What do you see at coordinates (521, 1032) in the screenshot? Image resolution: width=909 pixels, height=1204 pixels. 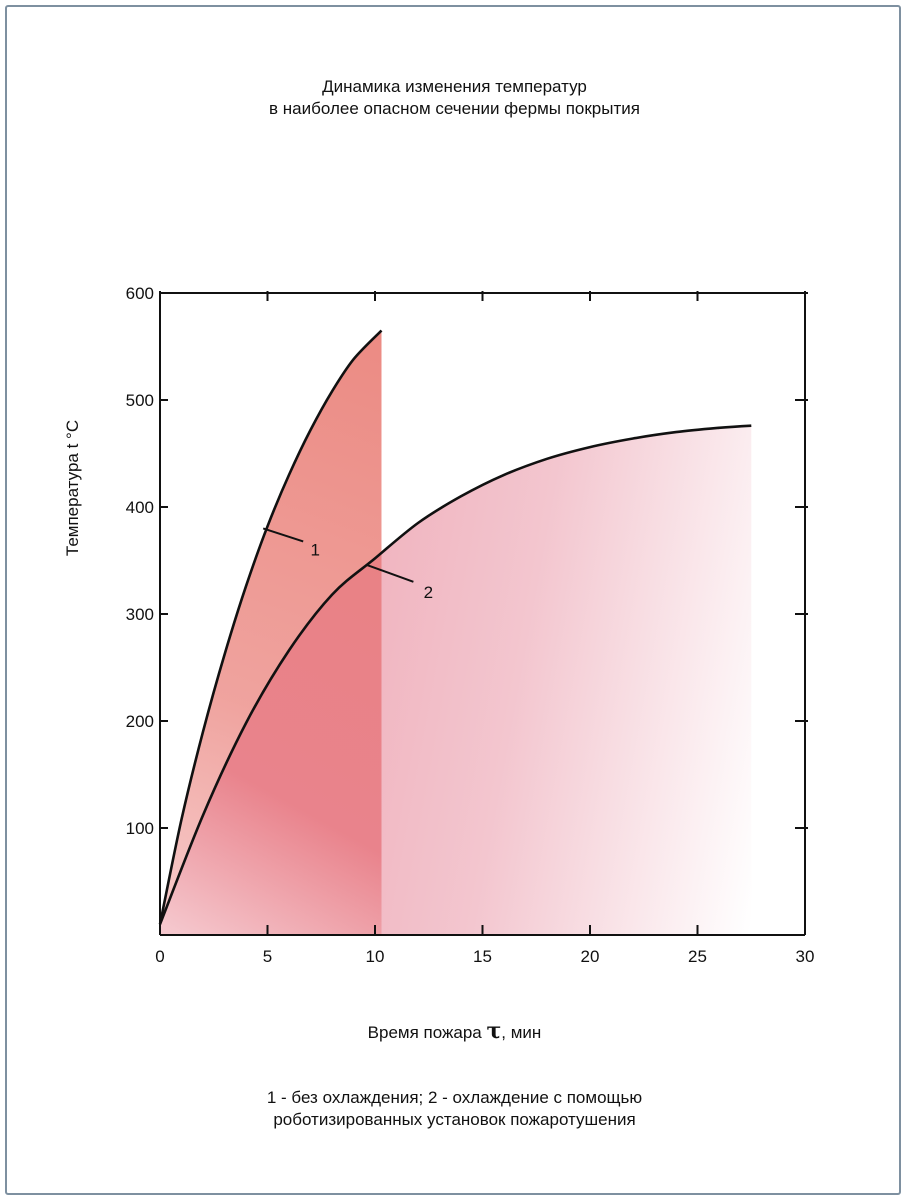 I see `x-axis-label-unit: , мин` at bounding box center [521, 1032].